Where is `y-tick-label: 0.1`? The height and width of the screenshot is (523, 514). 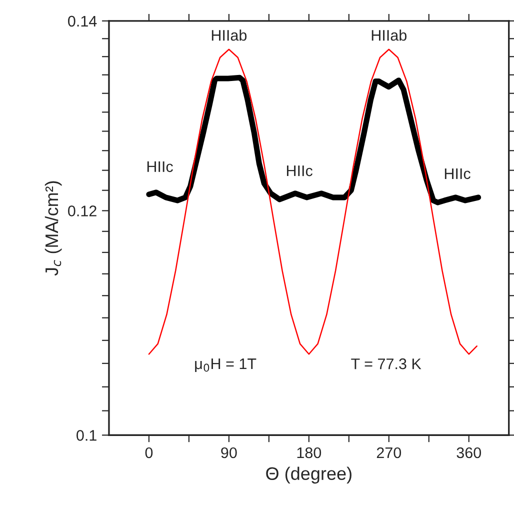
y-tick-label: 0.1 is located at coordinates (86, 435).